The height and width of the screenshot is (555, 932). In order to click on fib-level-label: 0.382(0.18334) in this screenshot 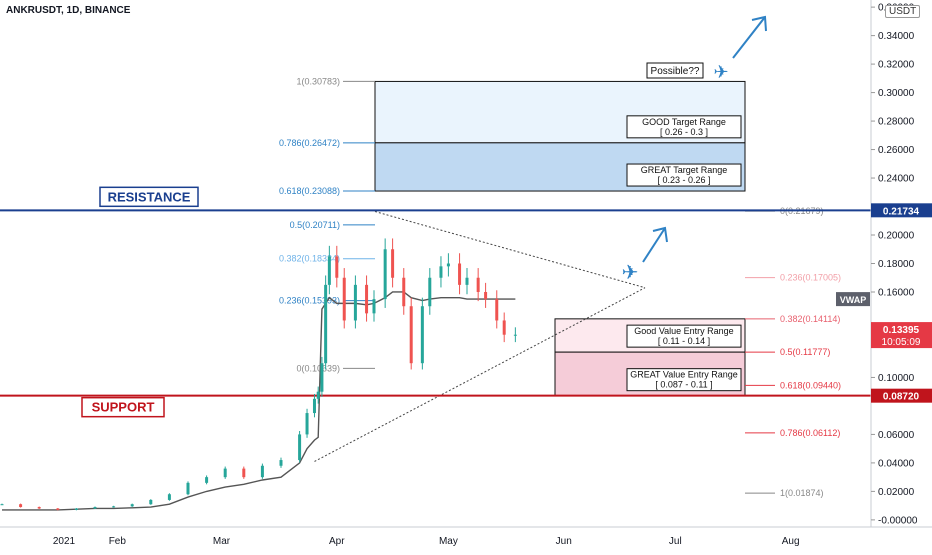, I will do `click(309, 259)`.